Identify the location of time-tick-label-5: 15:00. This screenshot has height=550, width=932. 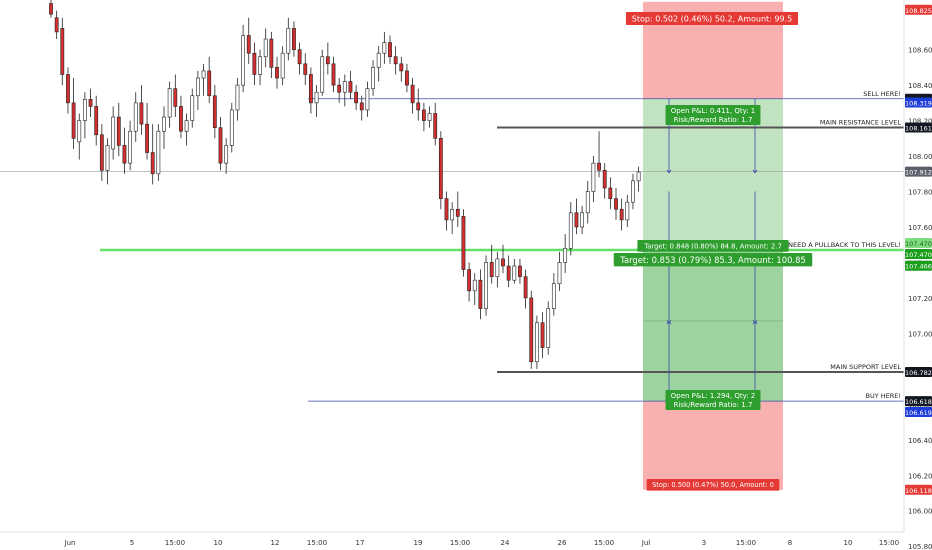
(317, 543).